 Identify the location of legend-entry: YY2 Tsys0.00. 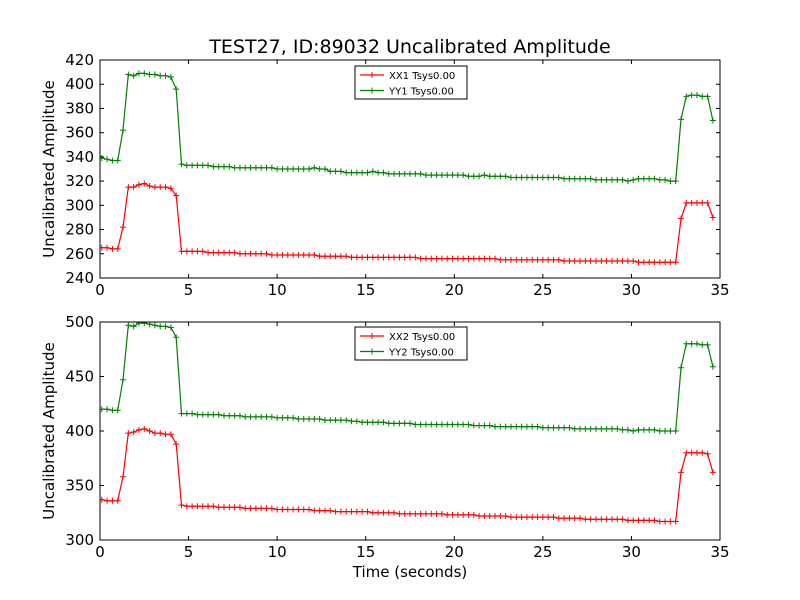
(421, 353).